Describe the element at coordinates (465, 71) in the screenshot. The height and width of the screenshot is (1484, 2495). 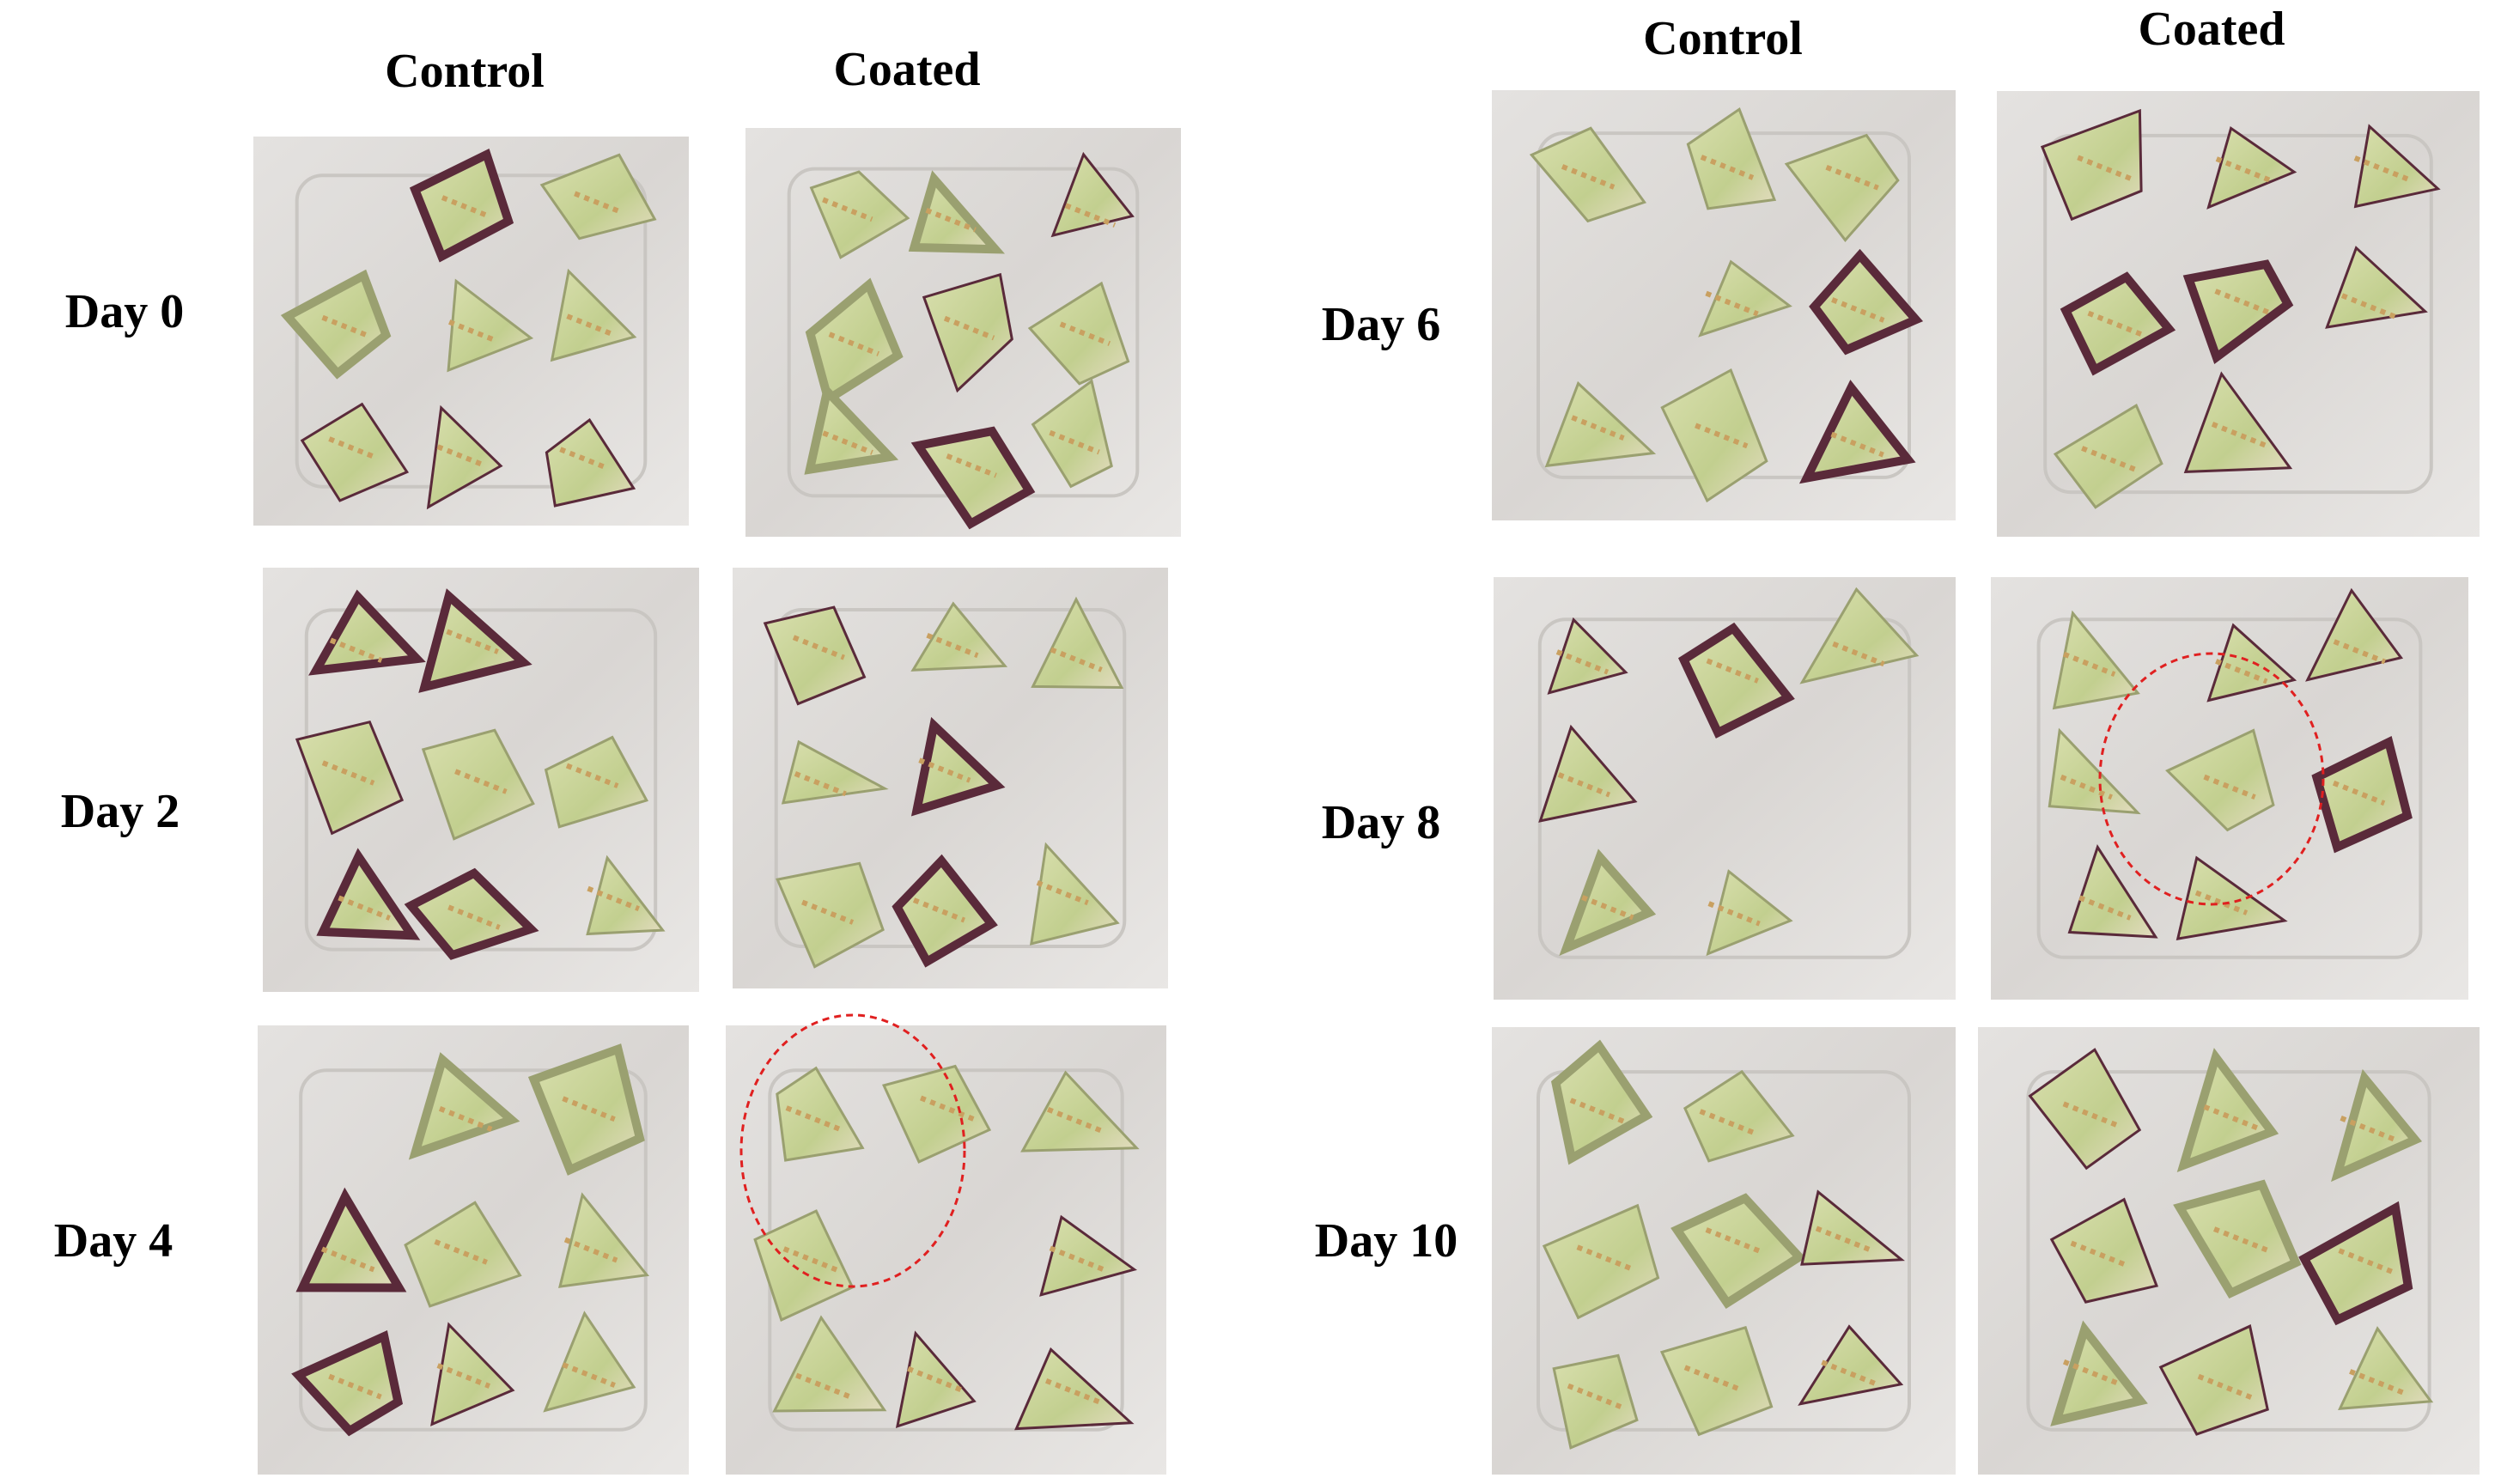
I see `column-header: Control` at that location.